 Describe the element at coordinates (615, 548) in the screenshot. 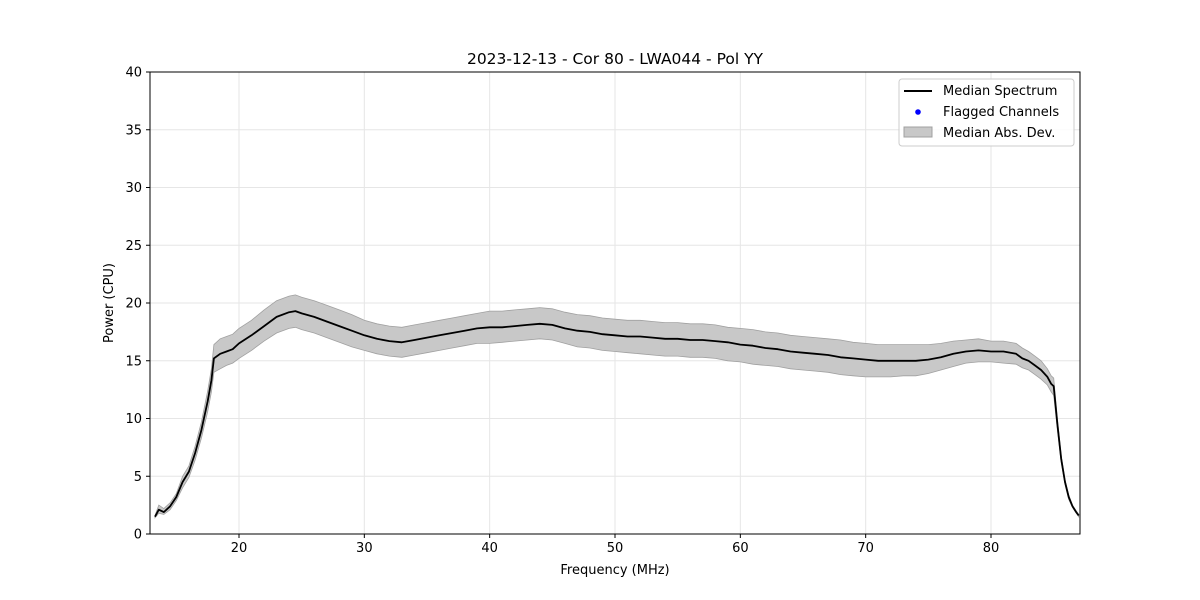

I see `x-tick-label: 50` at that location.